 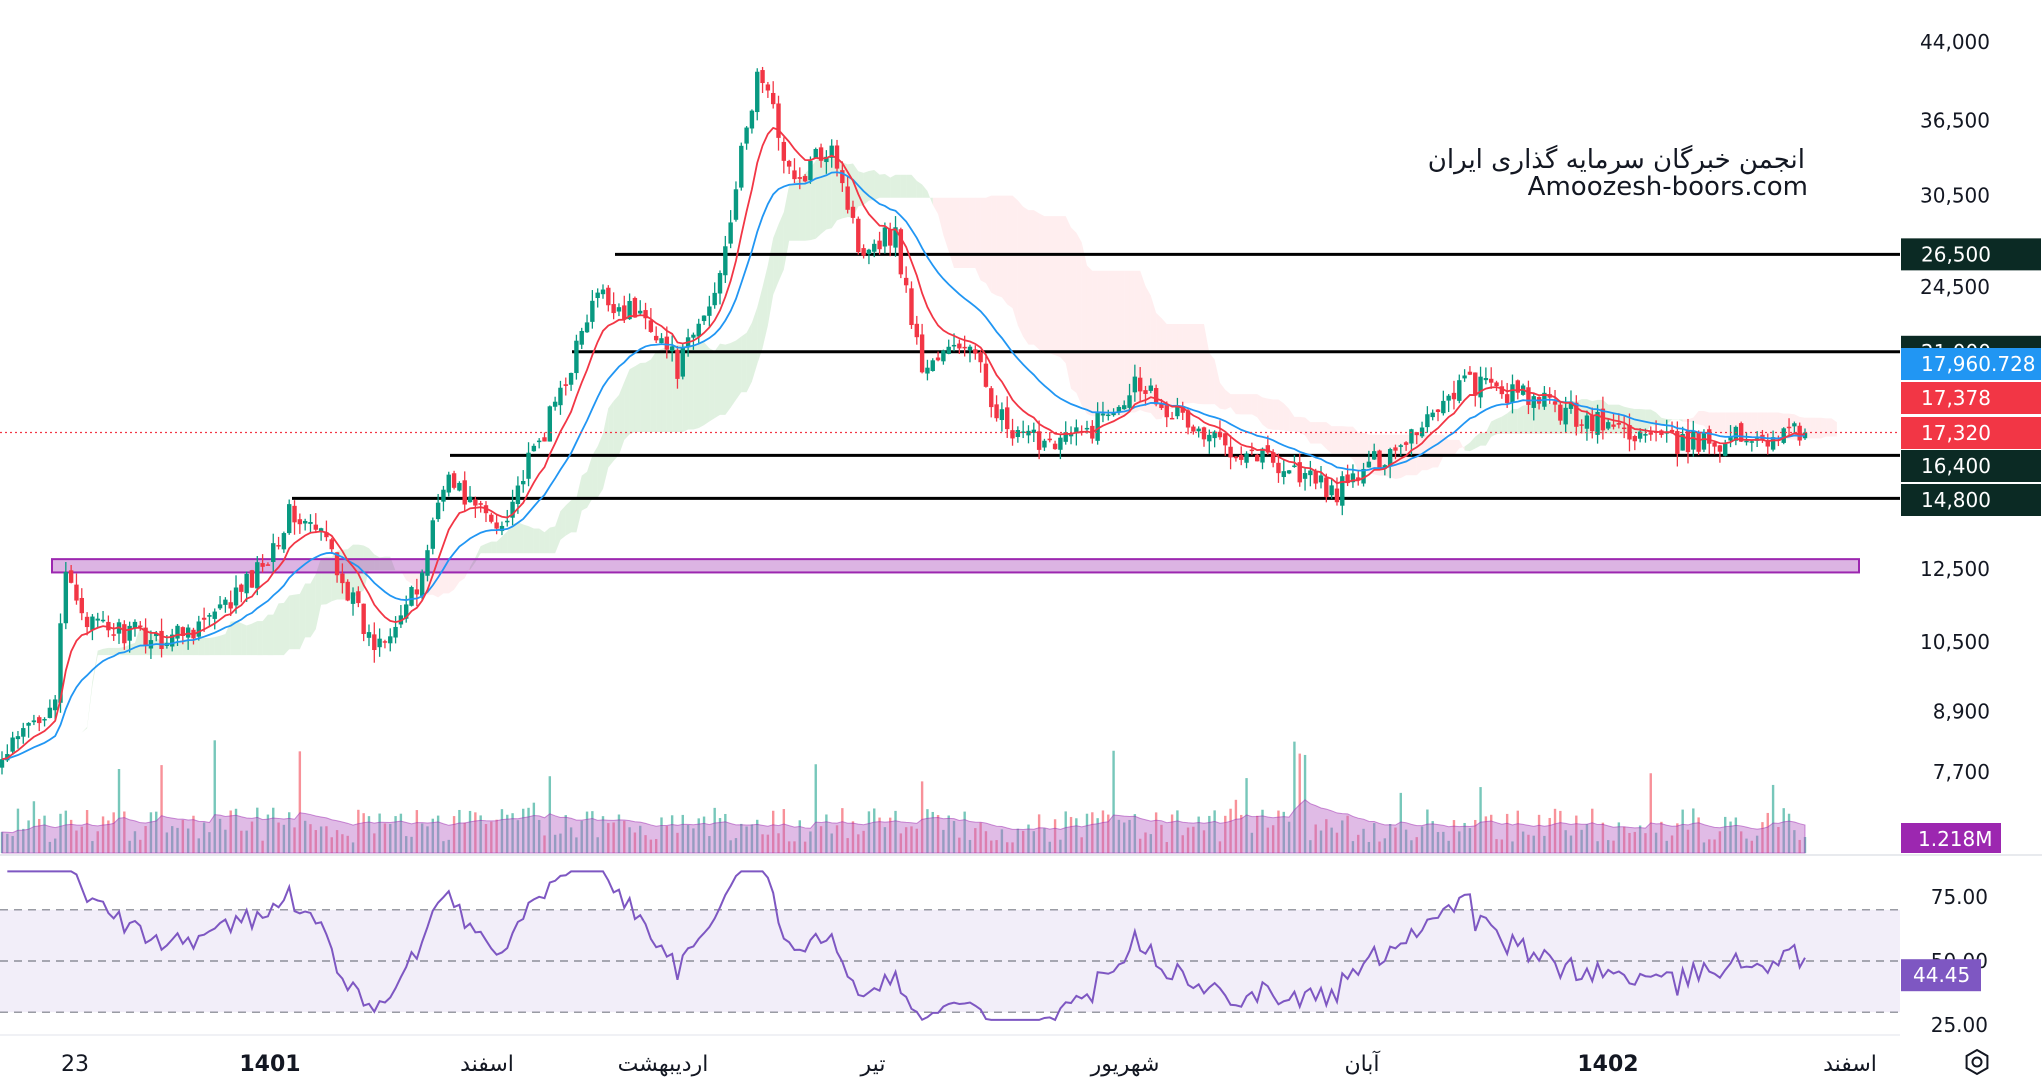 What do you see at coordinates (955, 566) in the screenshot?
I see `zone-rectangle` at bounding box center [955, 566].